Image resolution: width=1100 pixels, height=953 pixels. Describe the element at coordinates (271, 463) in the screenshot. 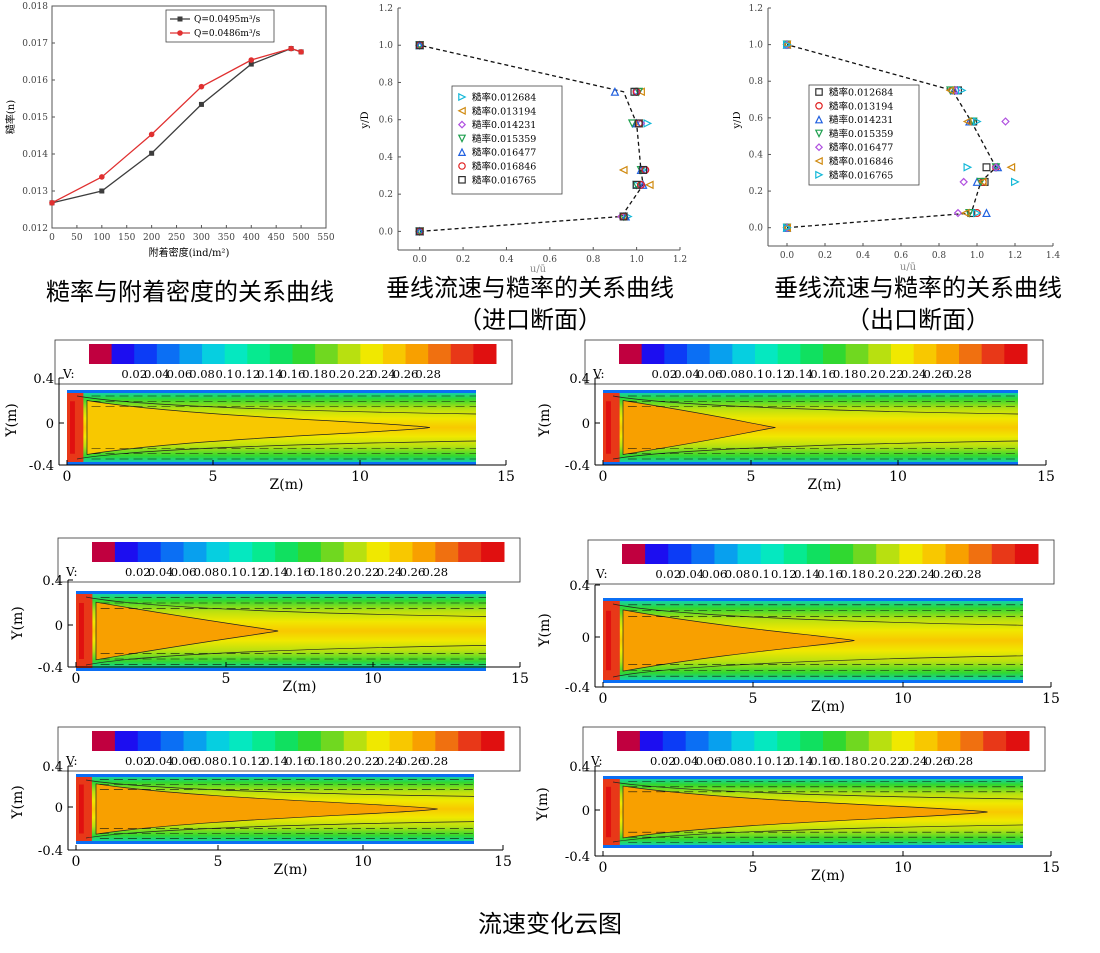

I see `wall-bottom` at that location.